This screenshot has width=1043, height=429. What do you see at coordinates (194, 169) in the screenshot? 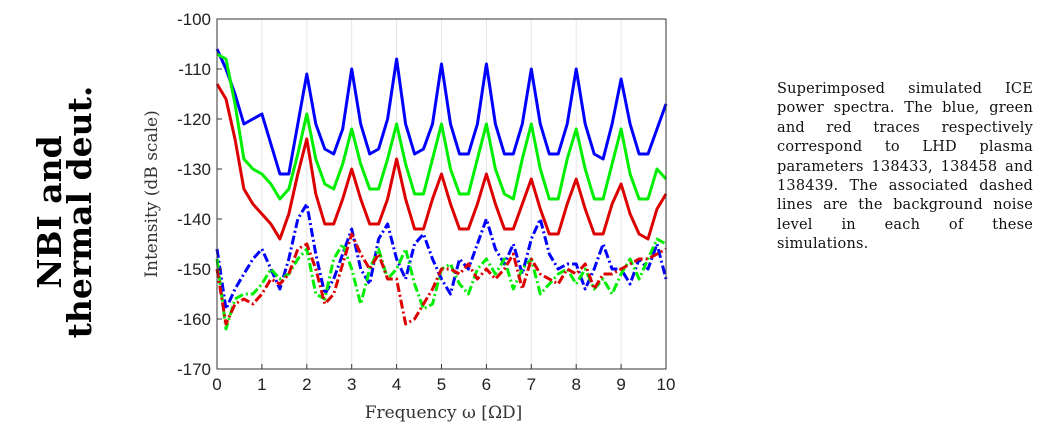
I see `y-tick-label: -130` at bounding box center [194, 169].